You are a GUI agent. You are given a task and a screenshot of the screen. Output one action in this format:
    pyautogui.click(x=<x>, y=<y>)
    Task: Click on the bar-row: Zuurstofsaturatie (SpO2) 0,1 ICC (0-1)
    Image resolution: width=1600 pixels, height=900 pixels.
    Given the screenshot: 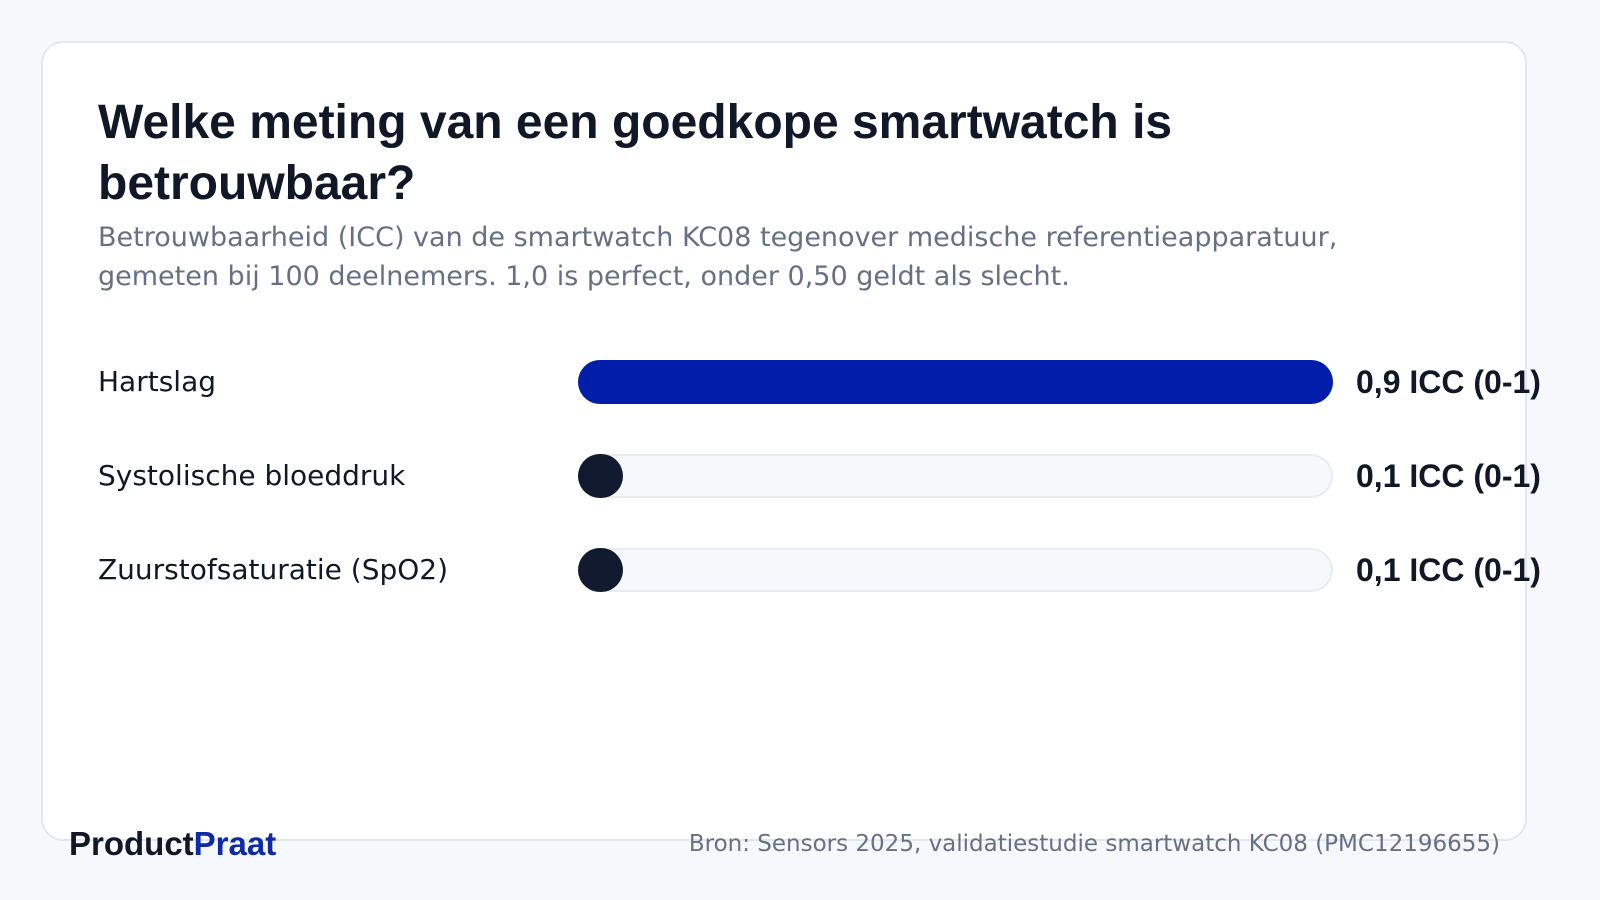 What is the action you would take?
    pyautogui.click(x=828, y=570)
    